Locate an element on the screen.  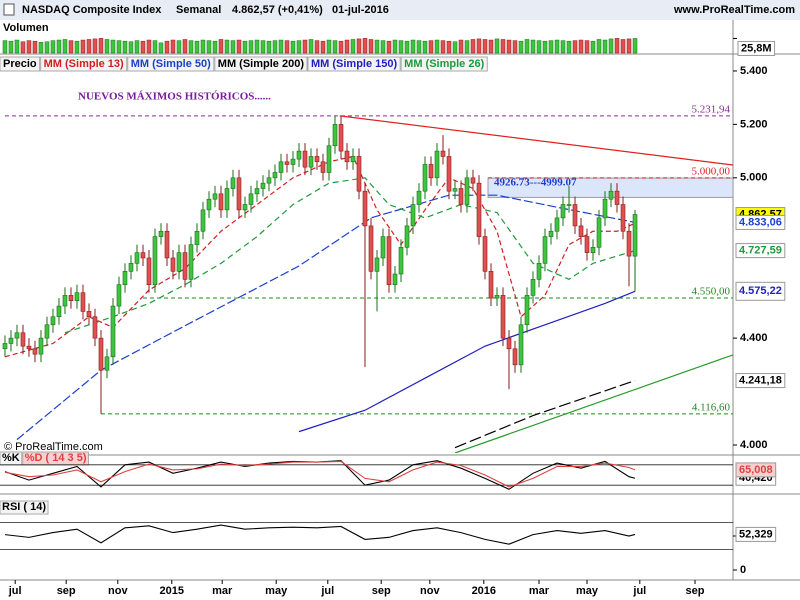
price-label: 4.727,59 is located at coordinates (760, 251).